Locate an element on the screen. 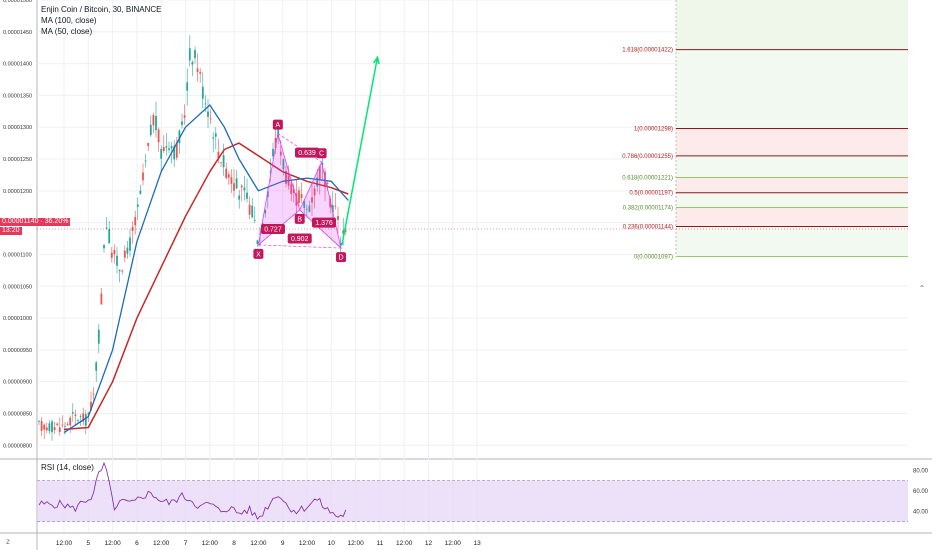  y-tick-label: 0.00001450 is located at coordinates (17, 33).